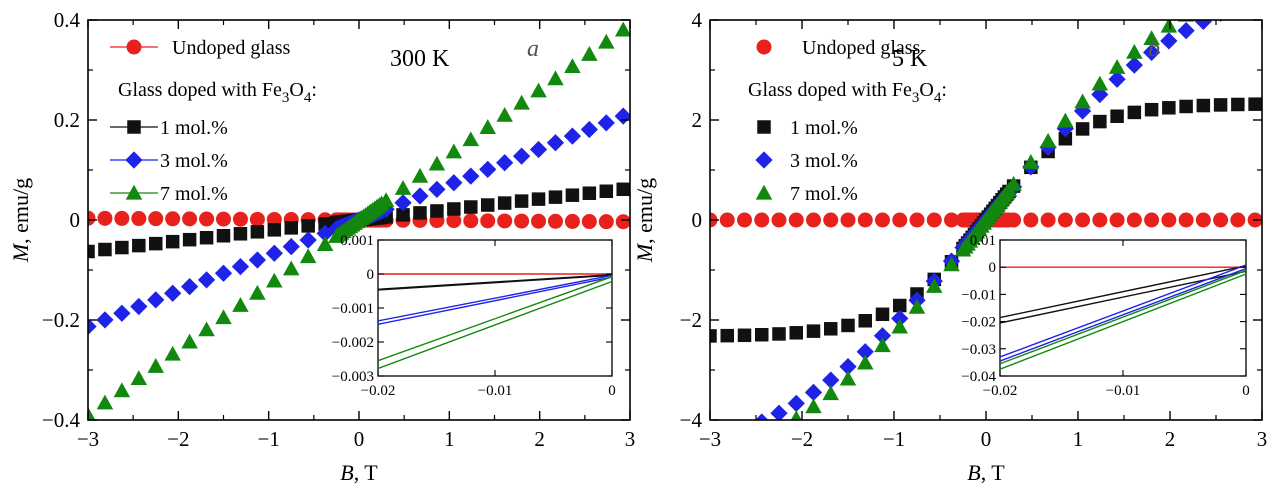 The width and height of the screenshot is (1275, 488). Describe the element at coordinates (764, 127) in the screenshot. I see `legend-marker` at that location.